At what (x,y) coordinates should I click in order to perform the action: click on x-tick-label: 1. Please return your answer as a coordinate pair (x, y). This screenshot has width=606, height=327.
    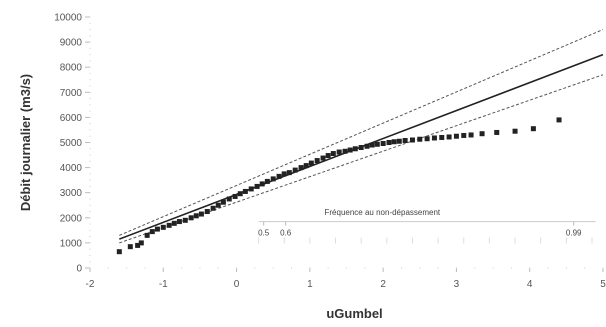
    Looking at the image, I should click on (310, 284).